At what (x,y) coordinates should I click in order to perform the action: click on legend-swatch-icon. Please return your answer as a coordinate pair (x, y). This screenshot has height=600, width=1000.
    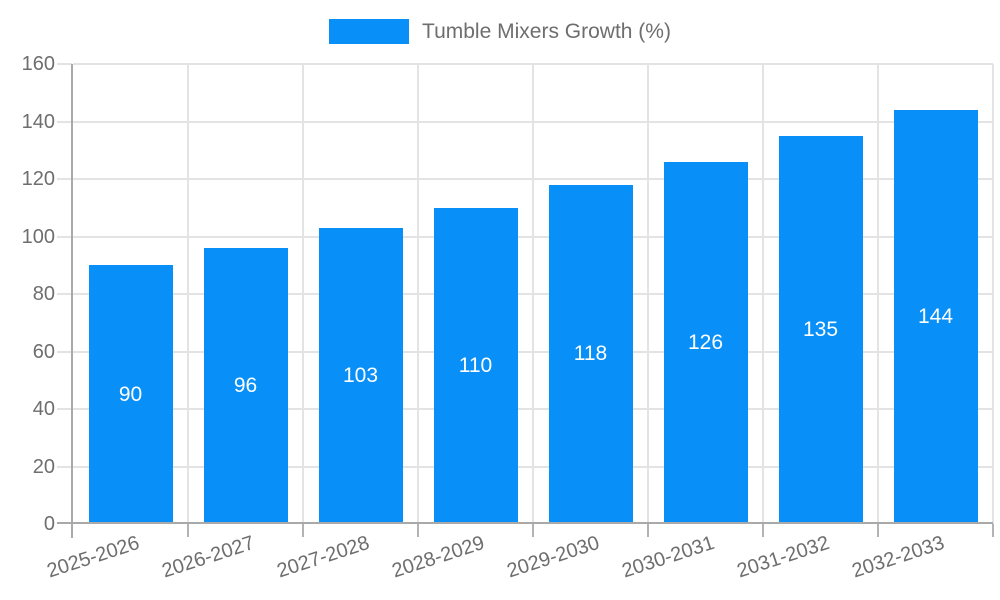
    Looking at the image, I should click on (369, 31).